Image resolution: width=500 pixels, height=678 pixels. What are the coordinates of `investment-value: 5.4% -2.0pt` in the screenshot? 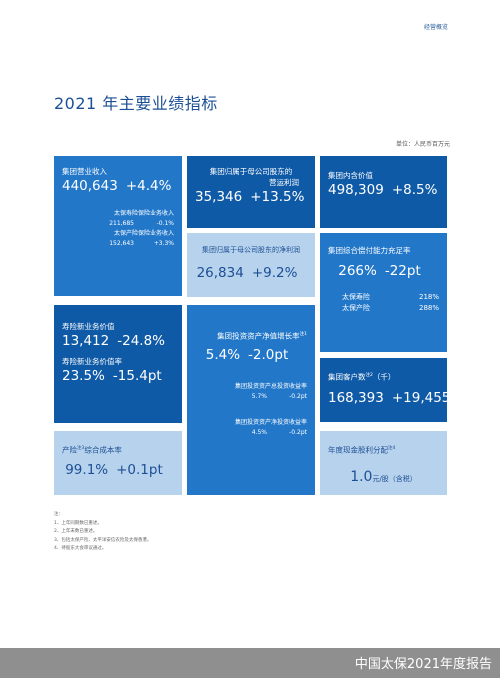 It's located at (247, 354).